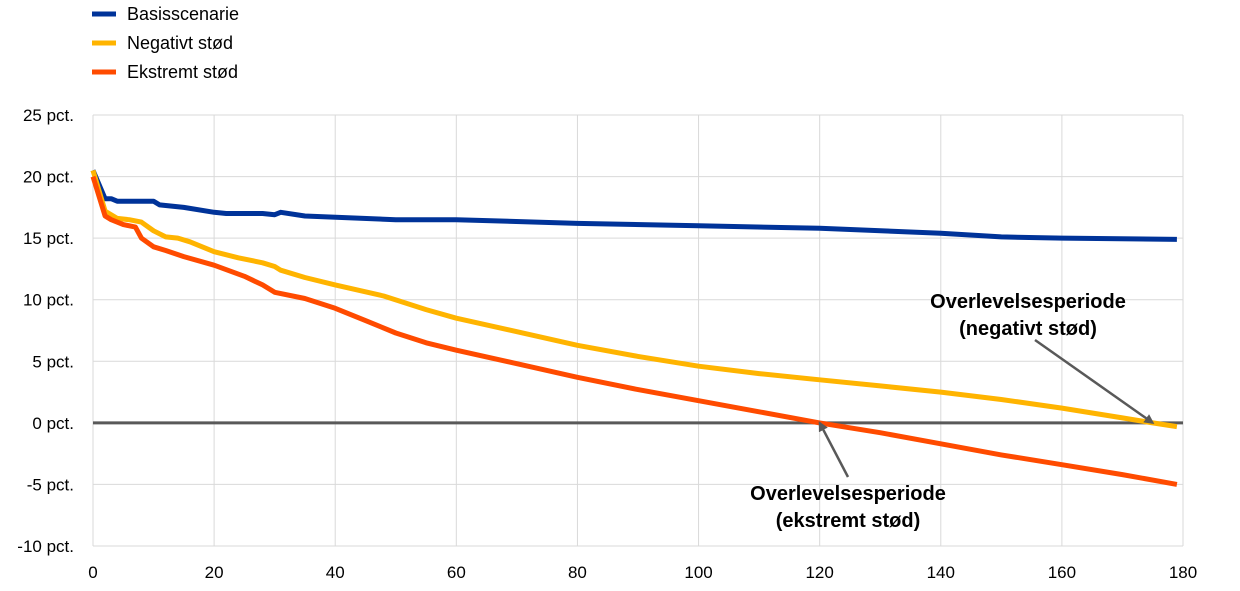 This screenshot has width=1240, height=591. What do you see at coordinates (183, 14) in the screenshot?
I see `legend-label: Basisscenarie` at bounding box center [183, 14].